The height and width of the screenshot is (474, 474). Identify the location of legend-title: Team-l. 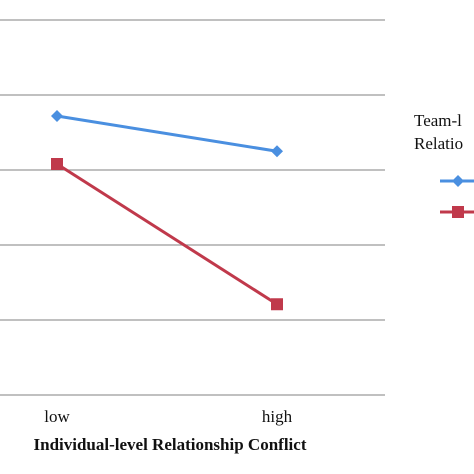
(438, 120).